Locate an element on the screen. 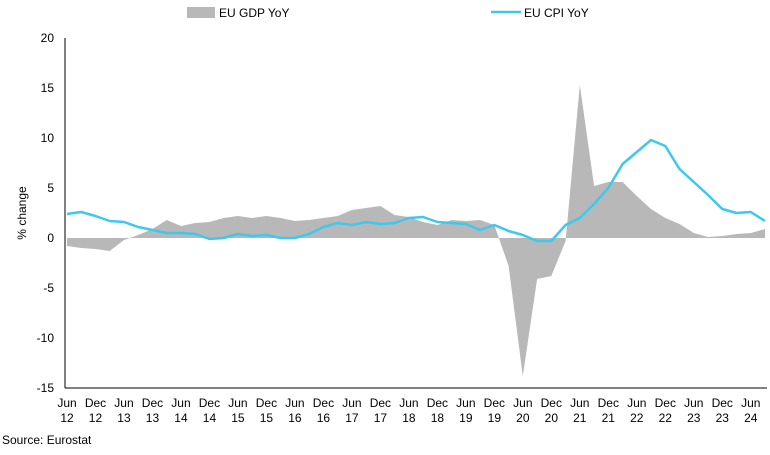 The width and height of the screenshot is (770, 455). legend-swatch-gdp is located at coordinates (201, 12).